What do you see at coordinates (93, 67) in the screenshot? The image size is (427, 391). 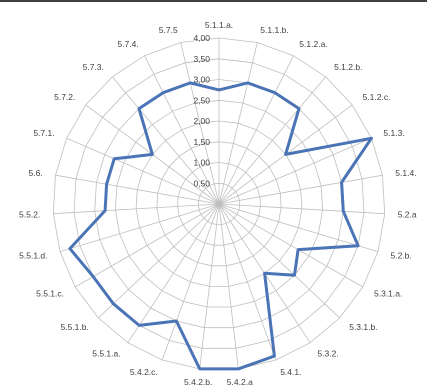 I see `category-label: 5.7.3.` at bounding box center [93, 67].